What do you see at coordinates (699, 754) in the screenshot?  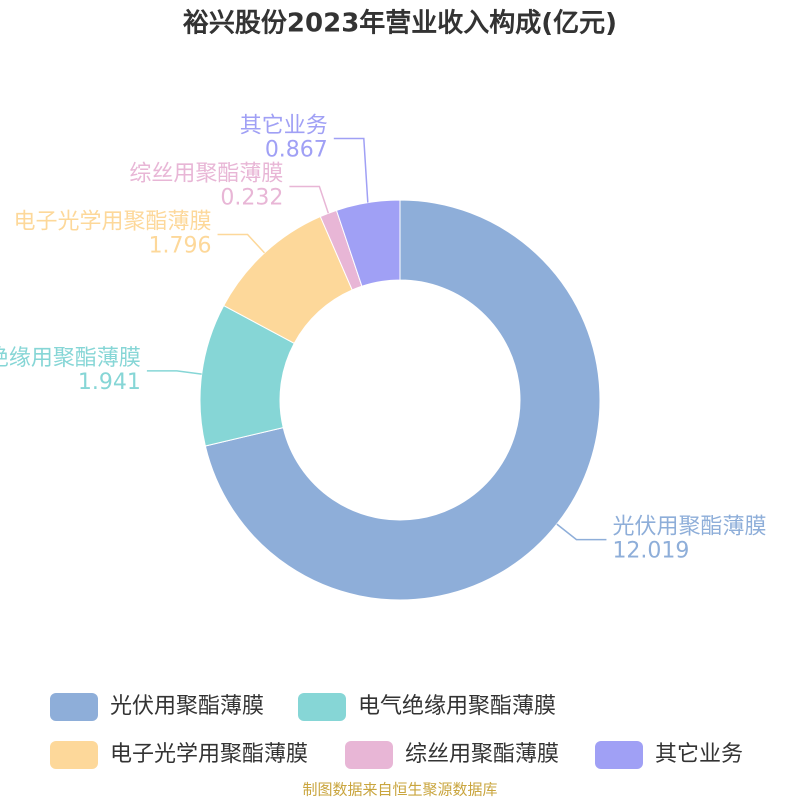 I see `legend-label: 其它业务` at bounding box center [699, 754].